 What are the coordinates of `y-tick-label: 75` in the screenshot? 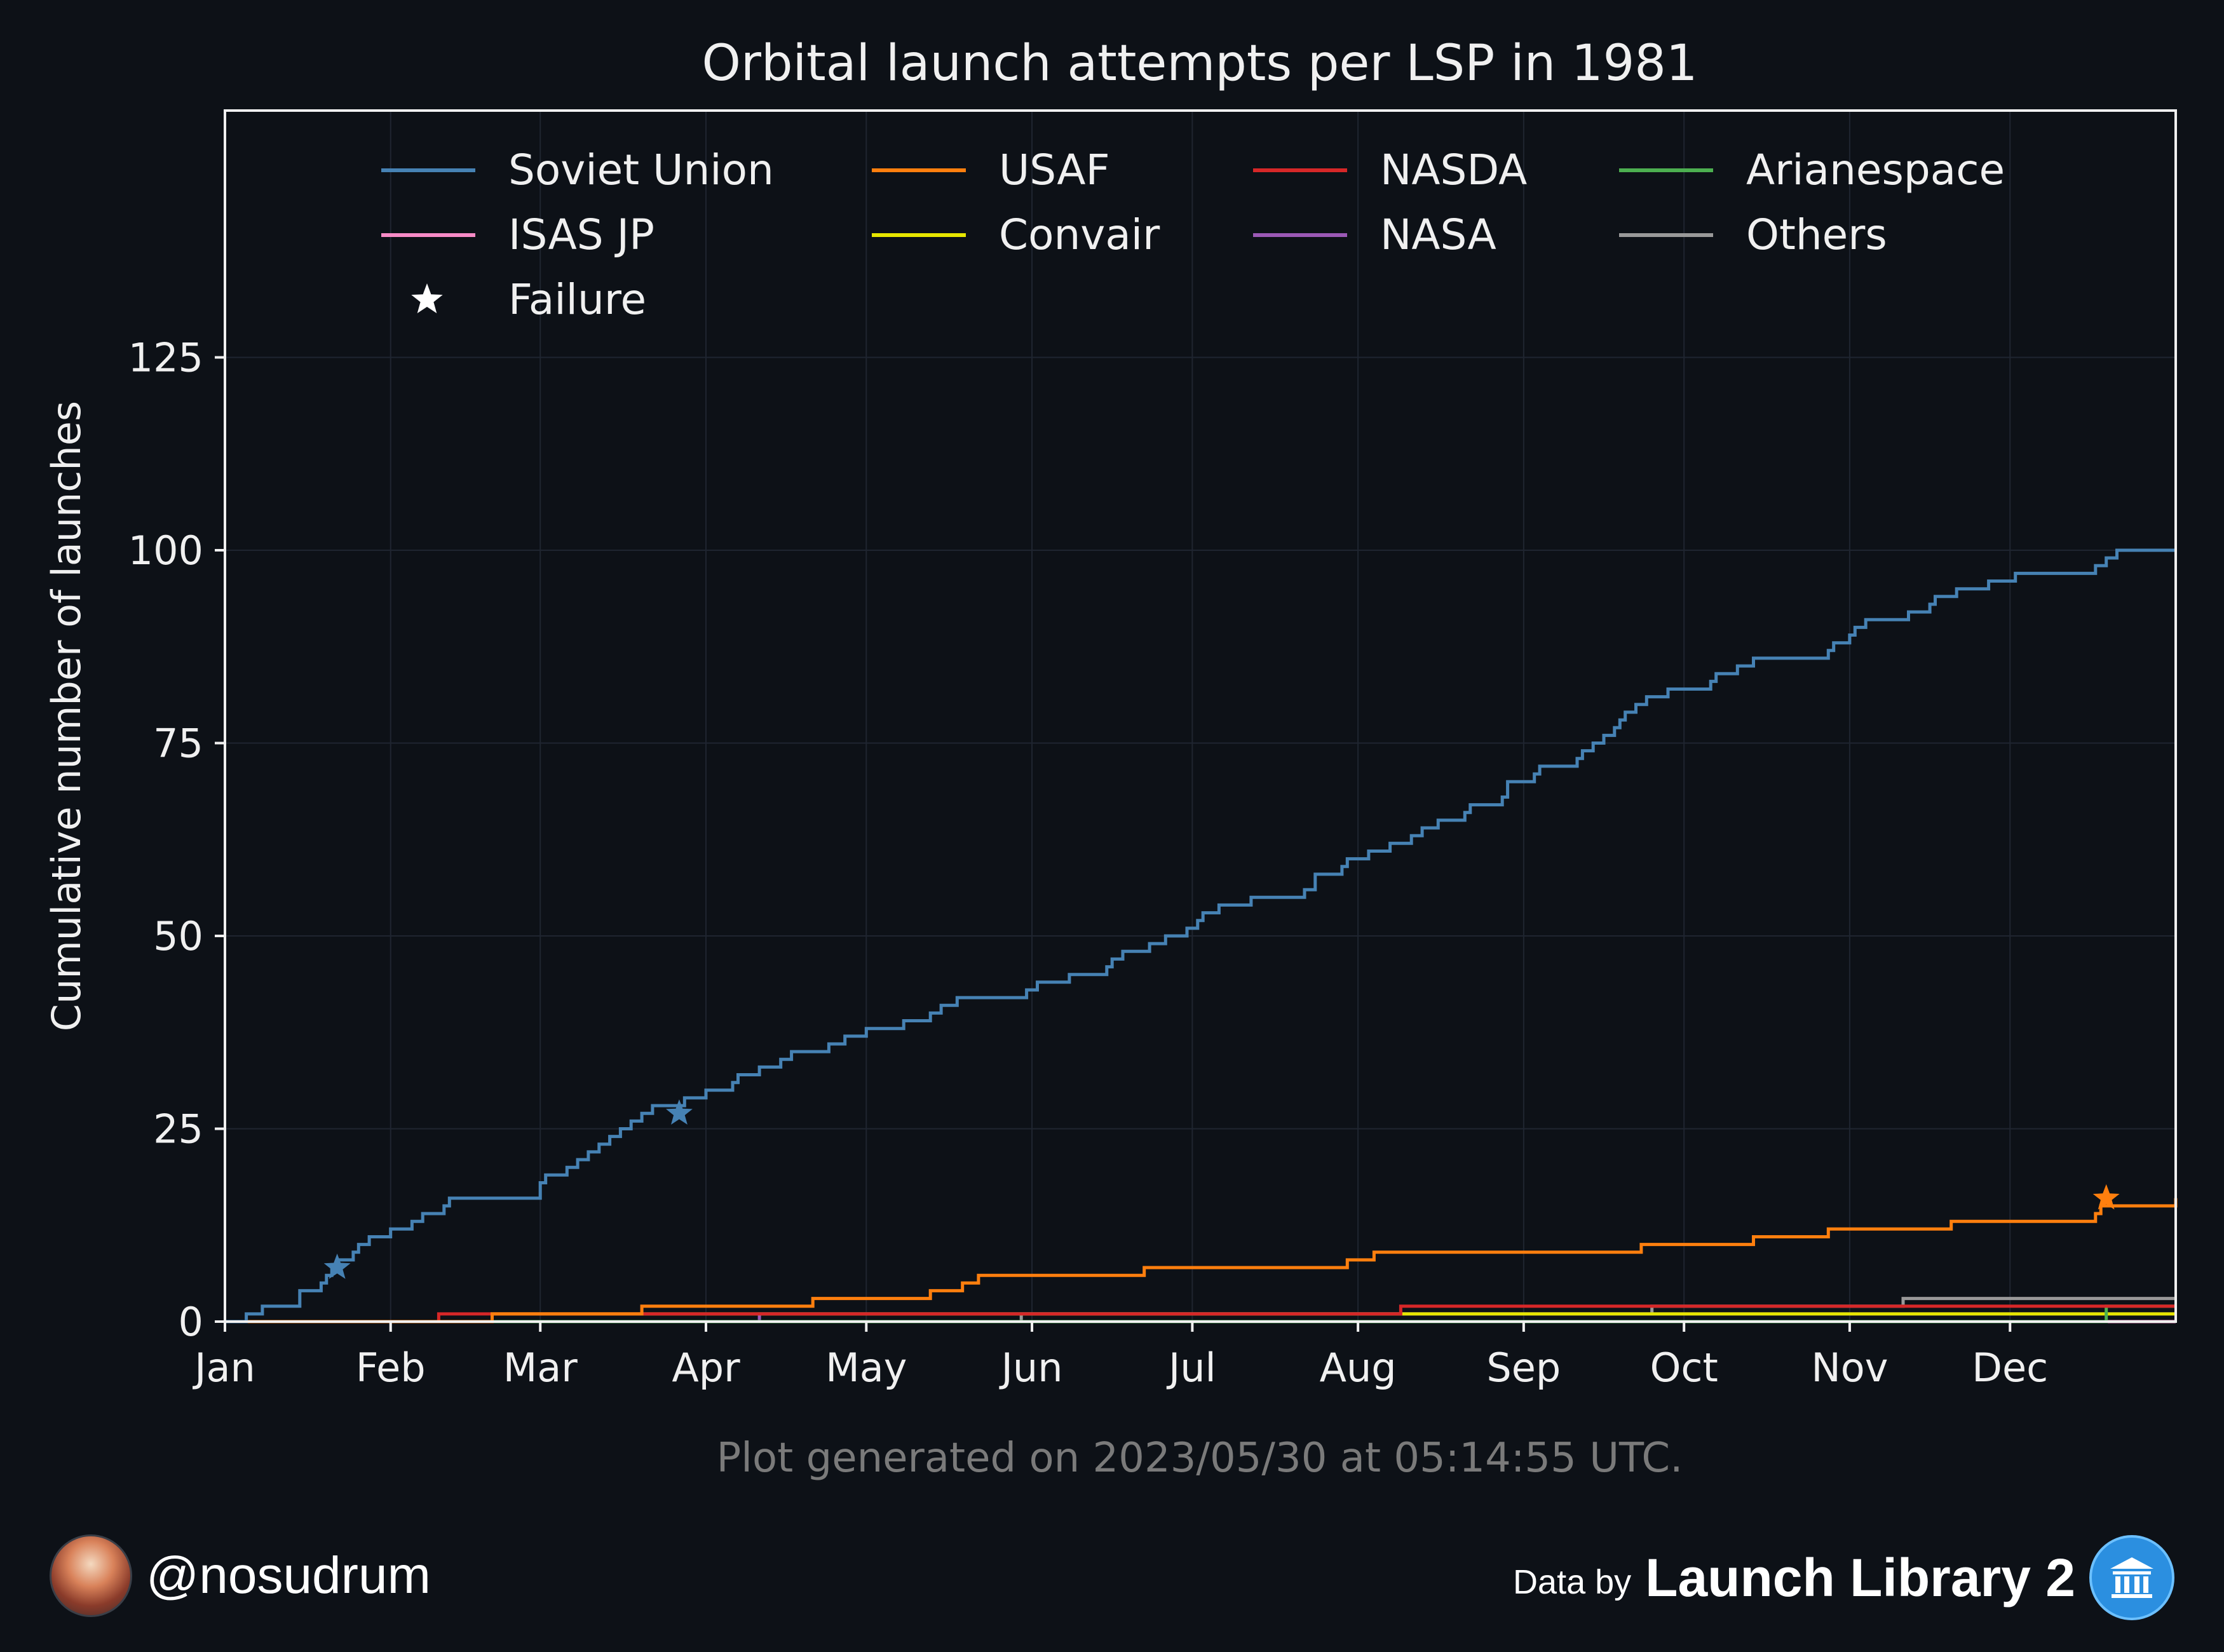 It's located at (178, 743).